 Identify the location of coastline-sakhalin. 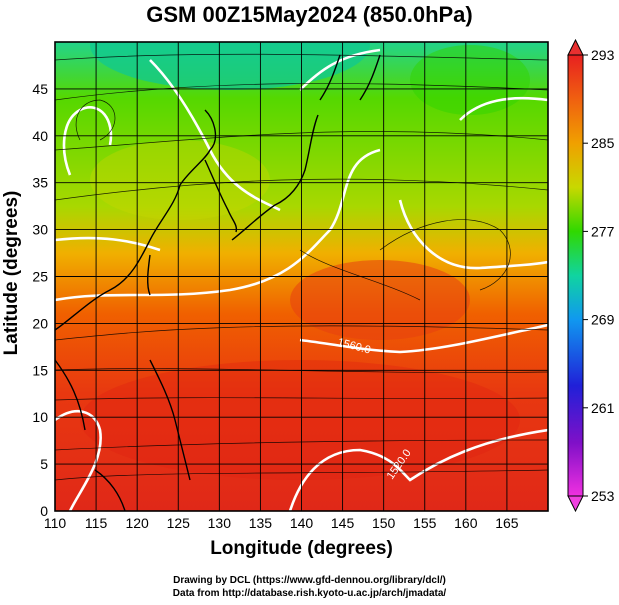
(330, 77).